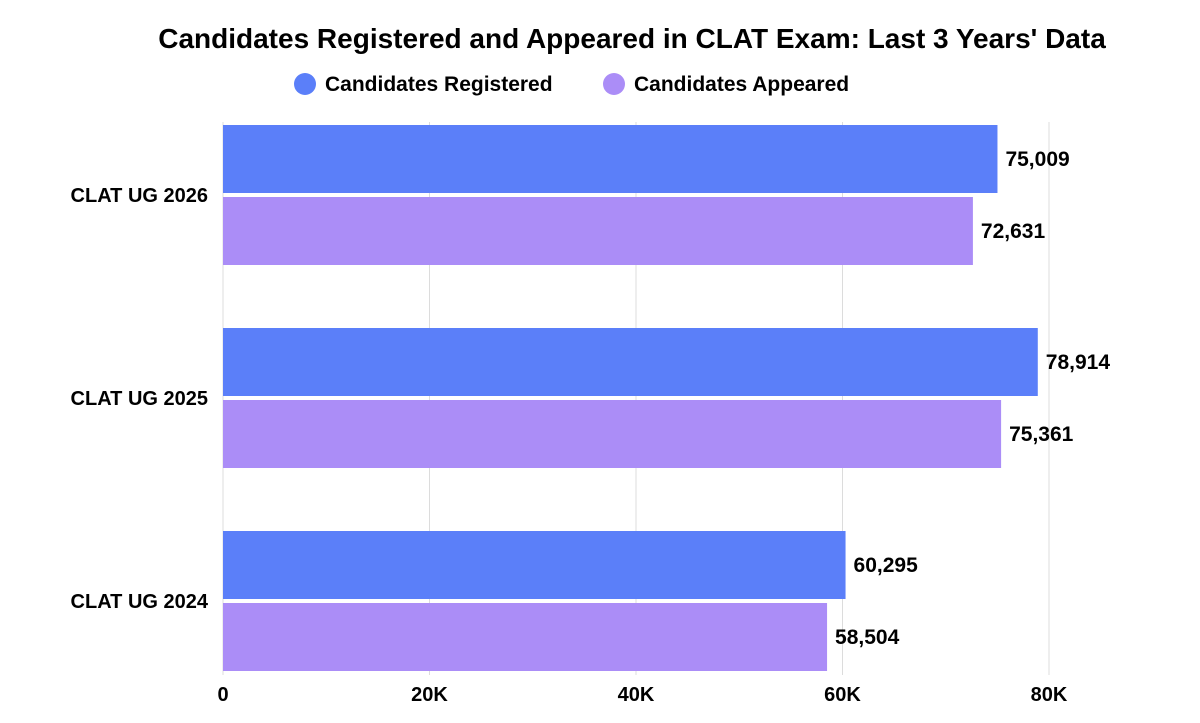  I want to click on category-label: CLAT UG 2024, so click(140, 602).